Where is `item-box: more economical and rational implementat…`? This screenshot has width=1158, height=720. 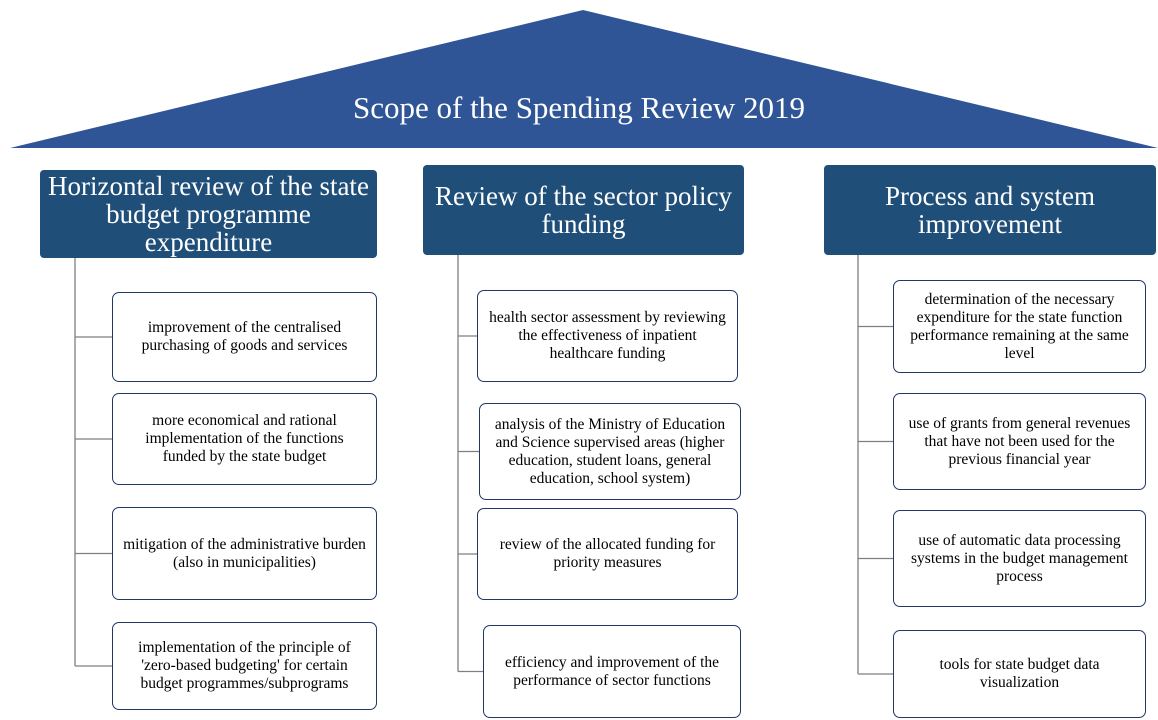 item-box: more economical and rational implementat… is located at coordinates (244, 439).